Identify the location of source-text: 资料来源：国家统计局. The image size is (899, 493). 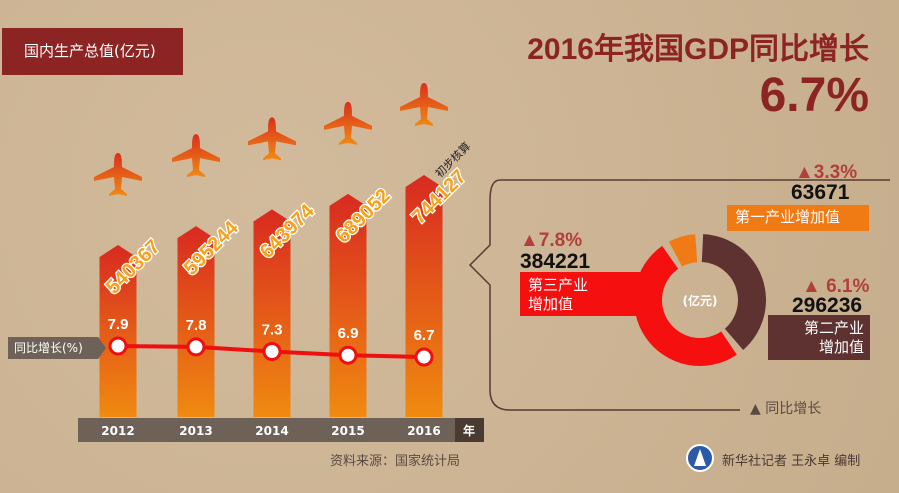
(395, 461).